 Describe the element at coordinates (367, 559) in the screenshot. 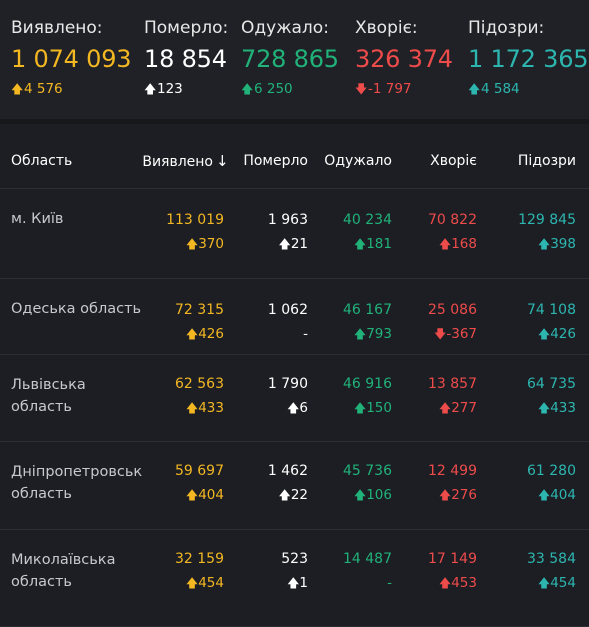

I see `recovered-value: 14 487` at that location.